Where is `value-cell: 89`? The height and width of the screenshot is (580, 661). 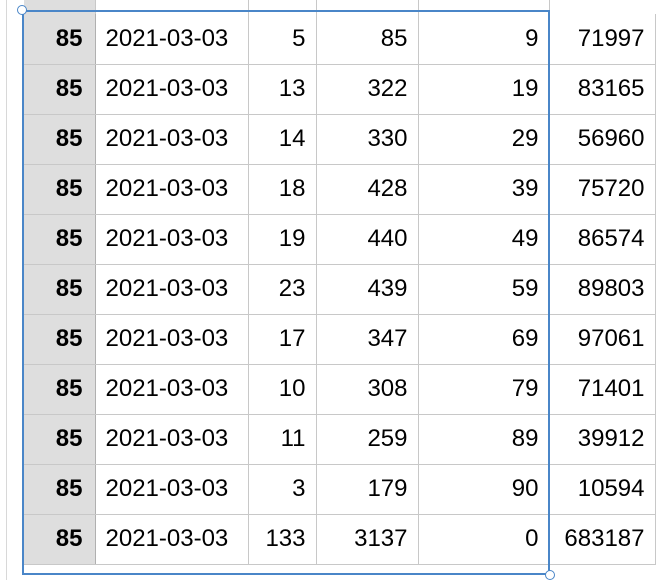
value-cell: 89 is located at coordinates (484, 439).